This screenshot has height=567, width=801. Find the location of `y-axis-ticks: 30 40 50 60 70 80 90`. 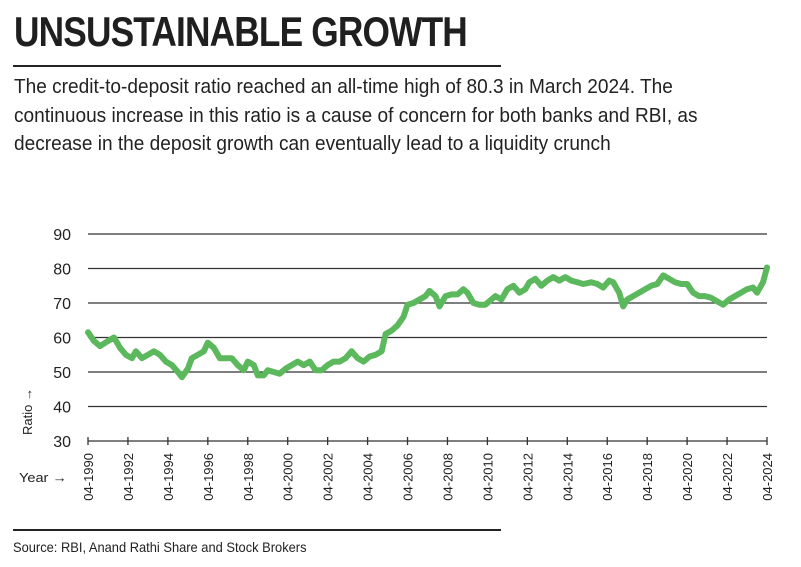

y-axis-ticks: 30 40 50 60 70 80 90 is located at coordinates (62, 339).